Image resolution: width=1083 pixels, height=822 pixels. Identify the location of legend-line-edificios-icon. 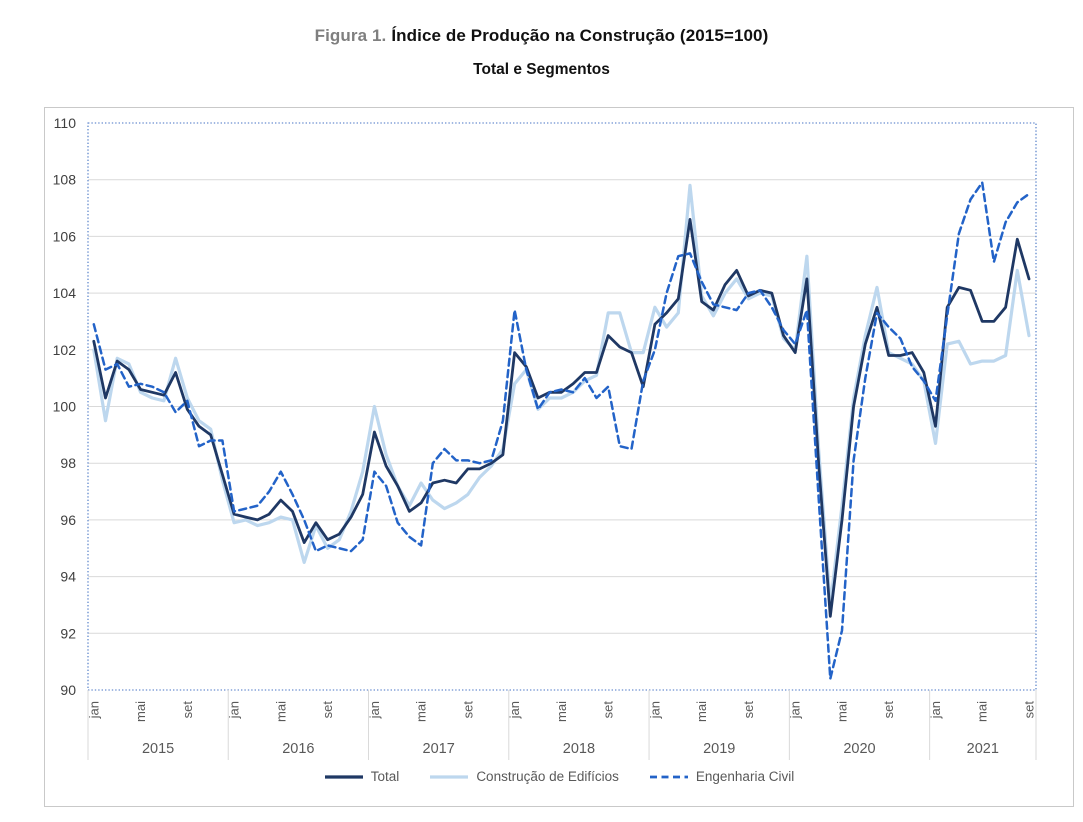
(449, 776).